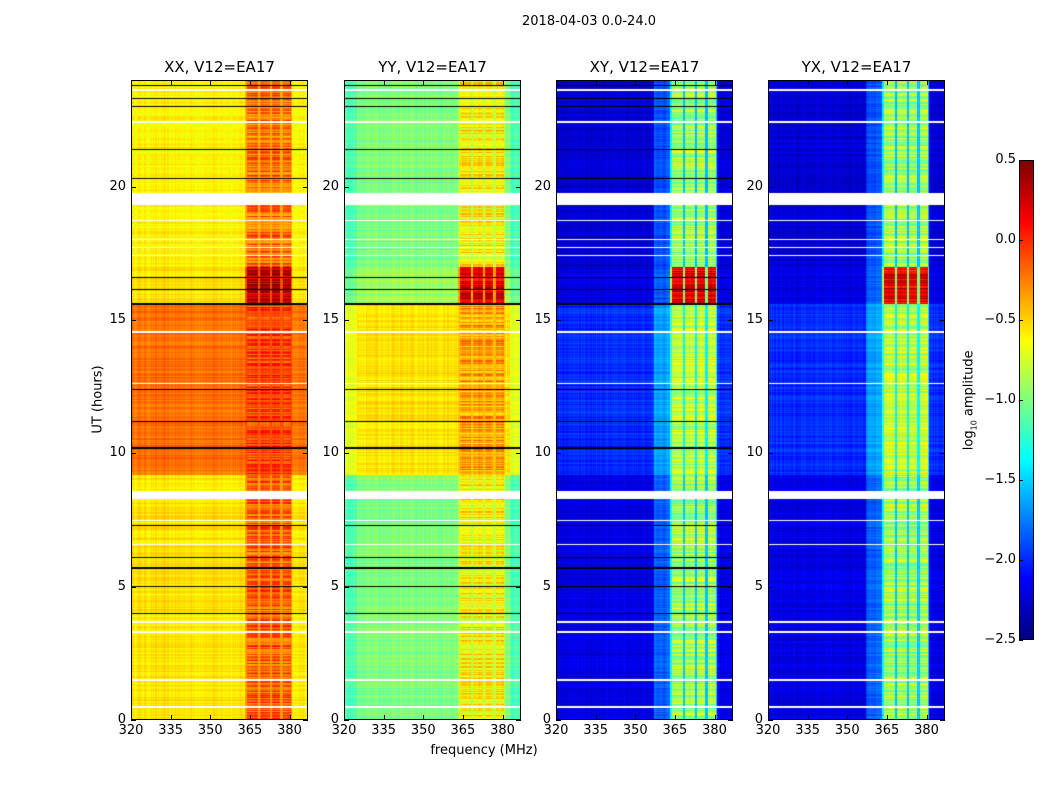  I want to click on figure-title: 2018-04-03 0.0-24.0, so click(589, 21).